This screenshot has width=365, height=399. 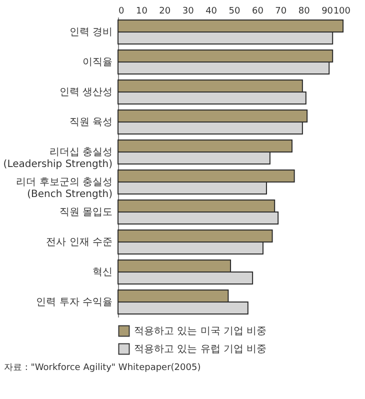 What do you see at coordinates (342, 11) in the screenshot?
I see `x-tick-label: 100` at bounding box center [342, 11].